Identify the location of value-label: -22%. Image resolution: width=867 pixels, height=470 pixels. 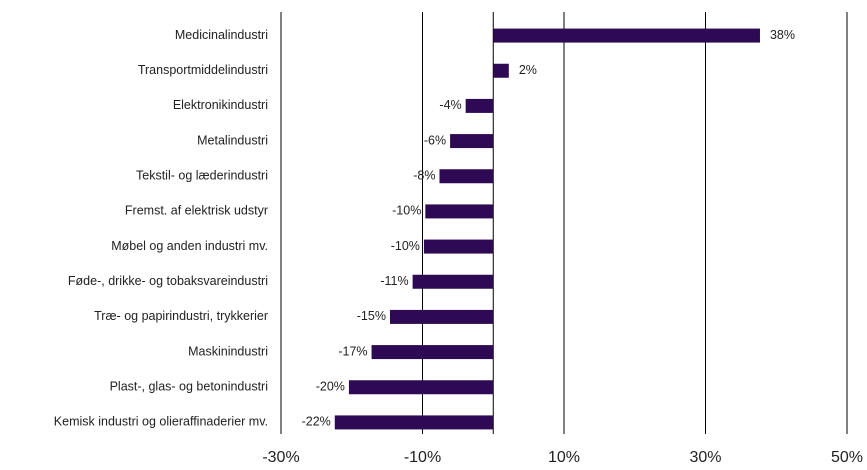
(316, 422).